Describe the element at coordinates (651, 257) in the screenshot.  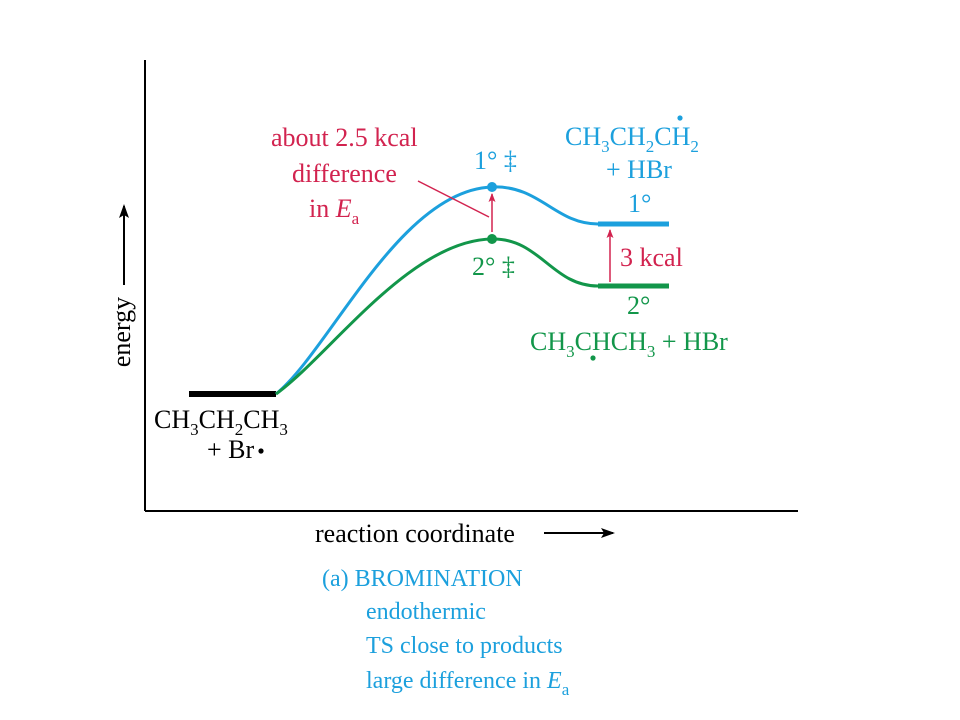
I see `product-gap-label: 3 kcal` at that location.